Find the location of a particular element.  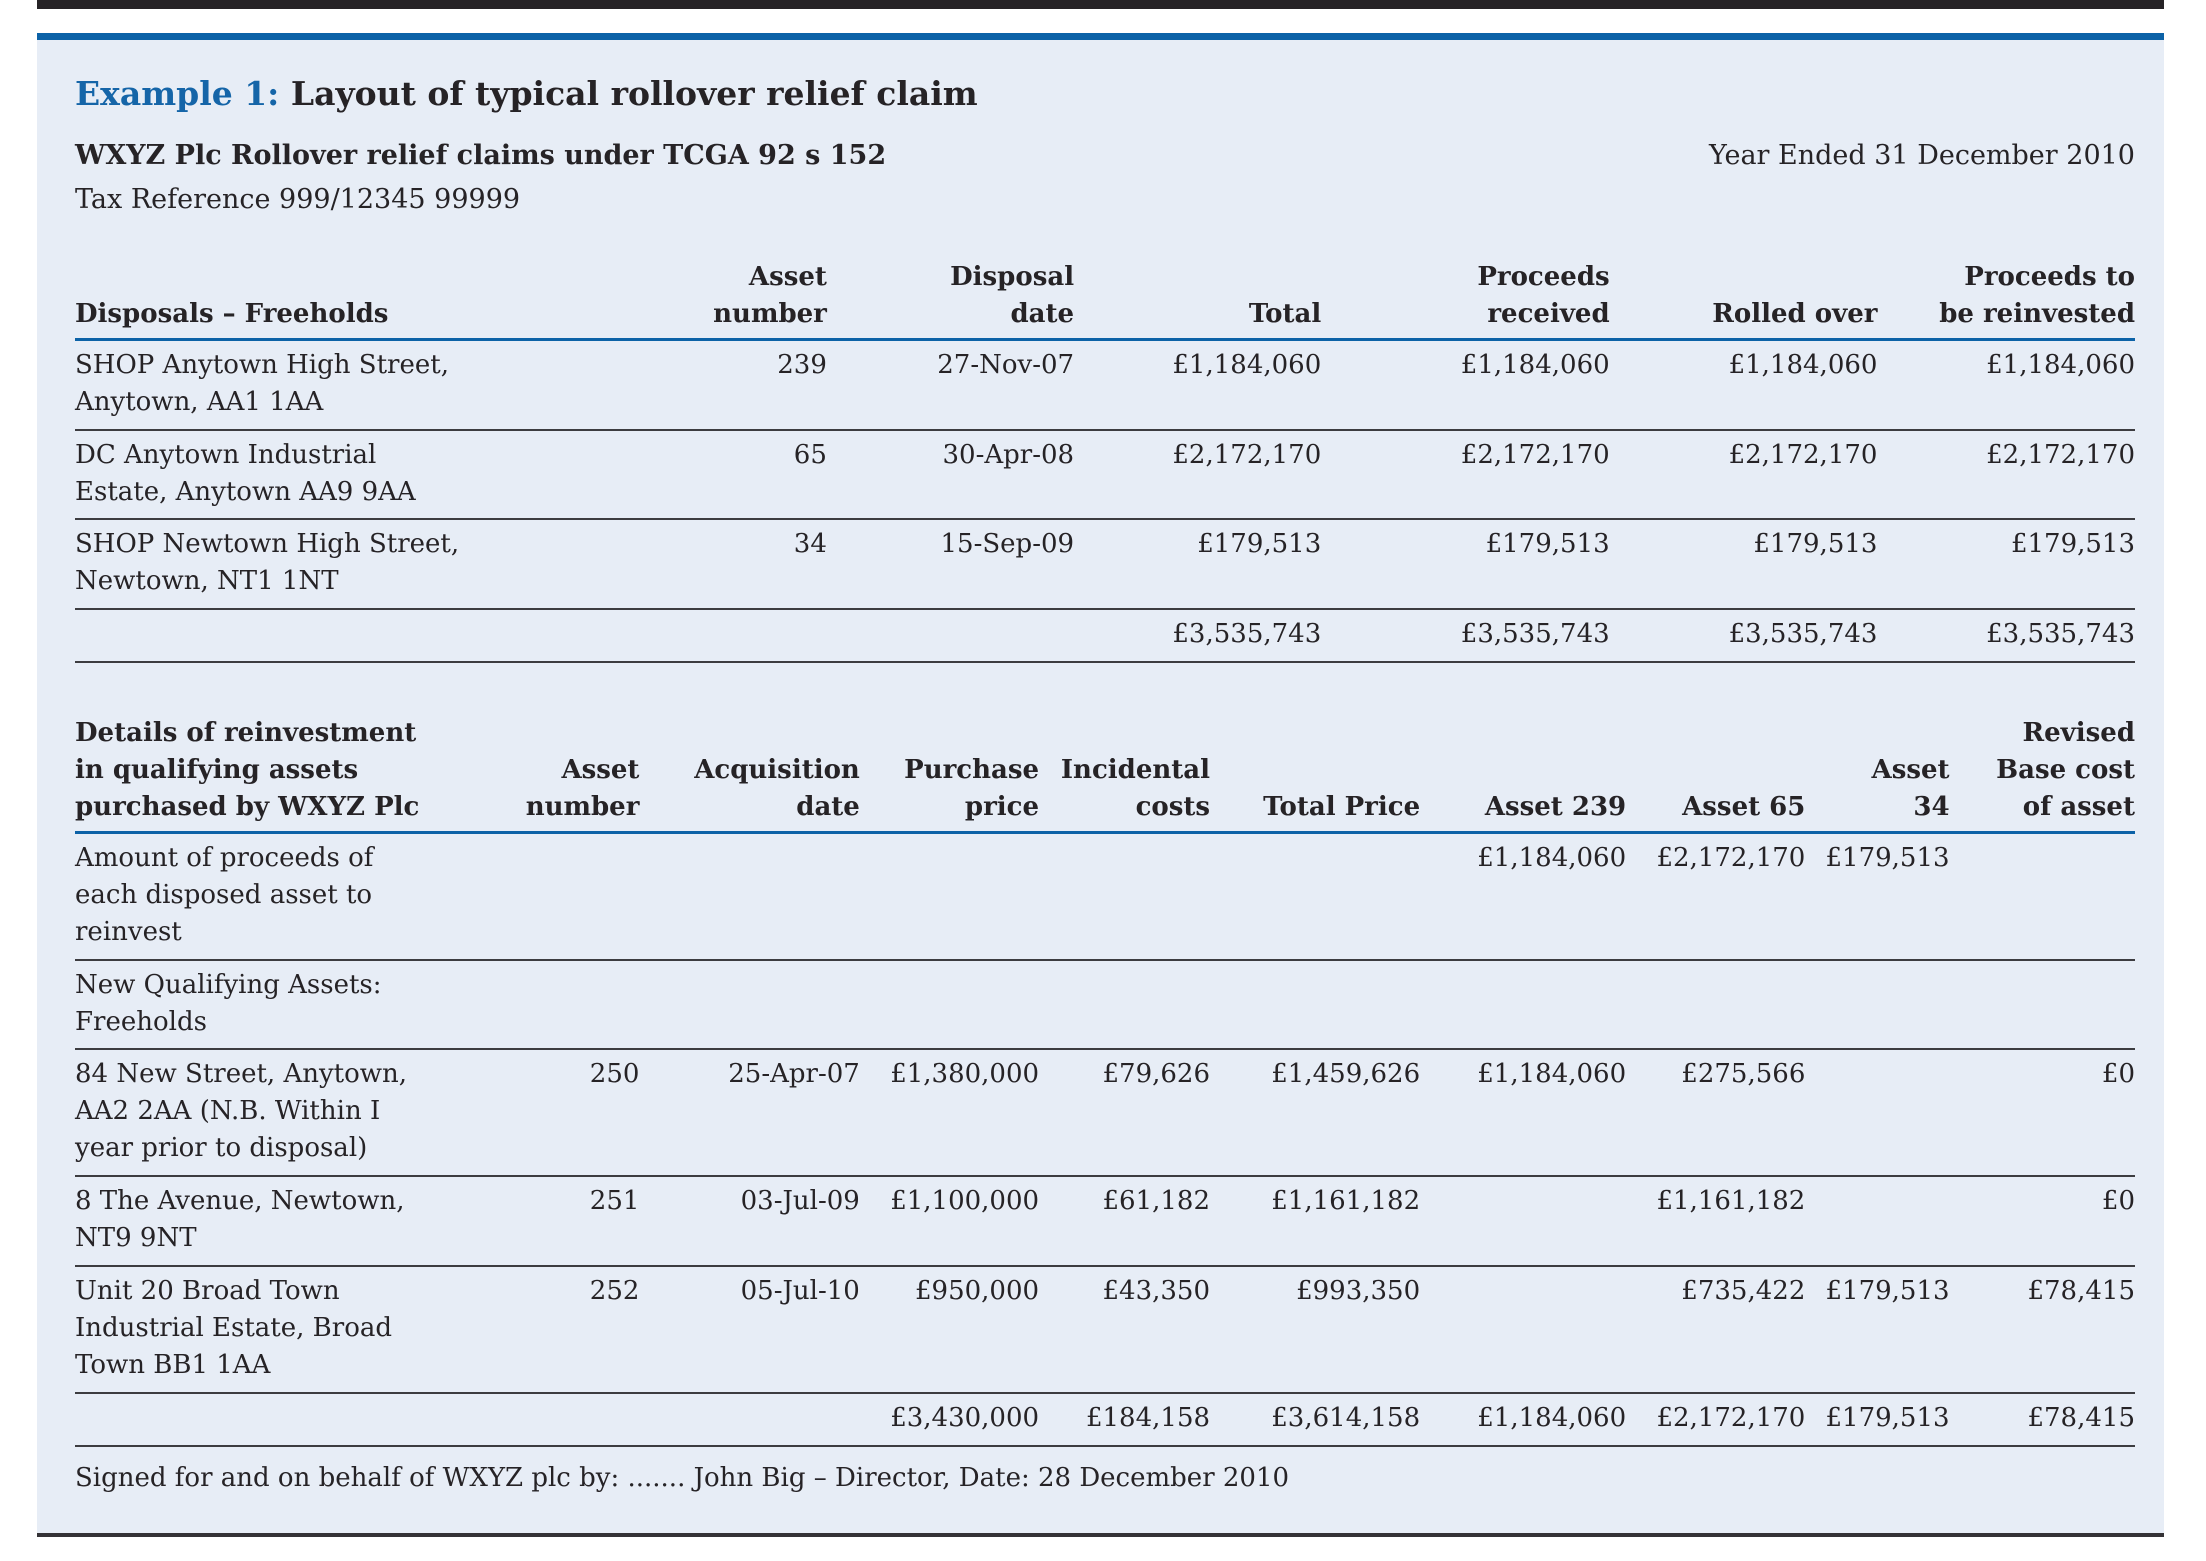

column-header: Disposal date is located at coordinates (950, 300).